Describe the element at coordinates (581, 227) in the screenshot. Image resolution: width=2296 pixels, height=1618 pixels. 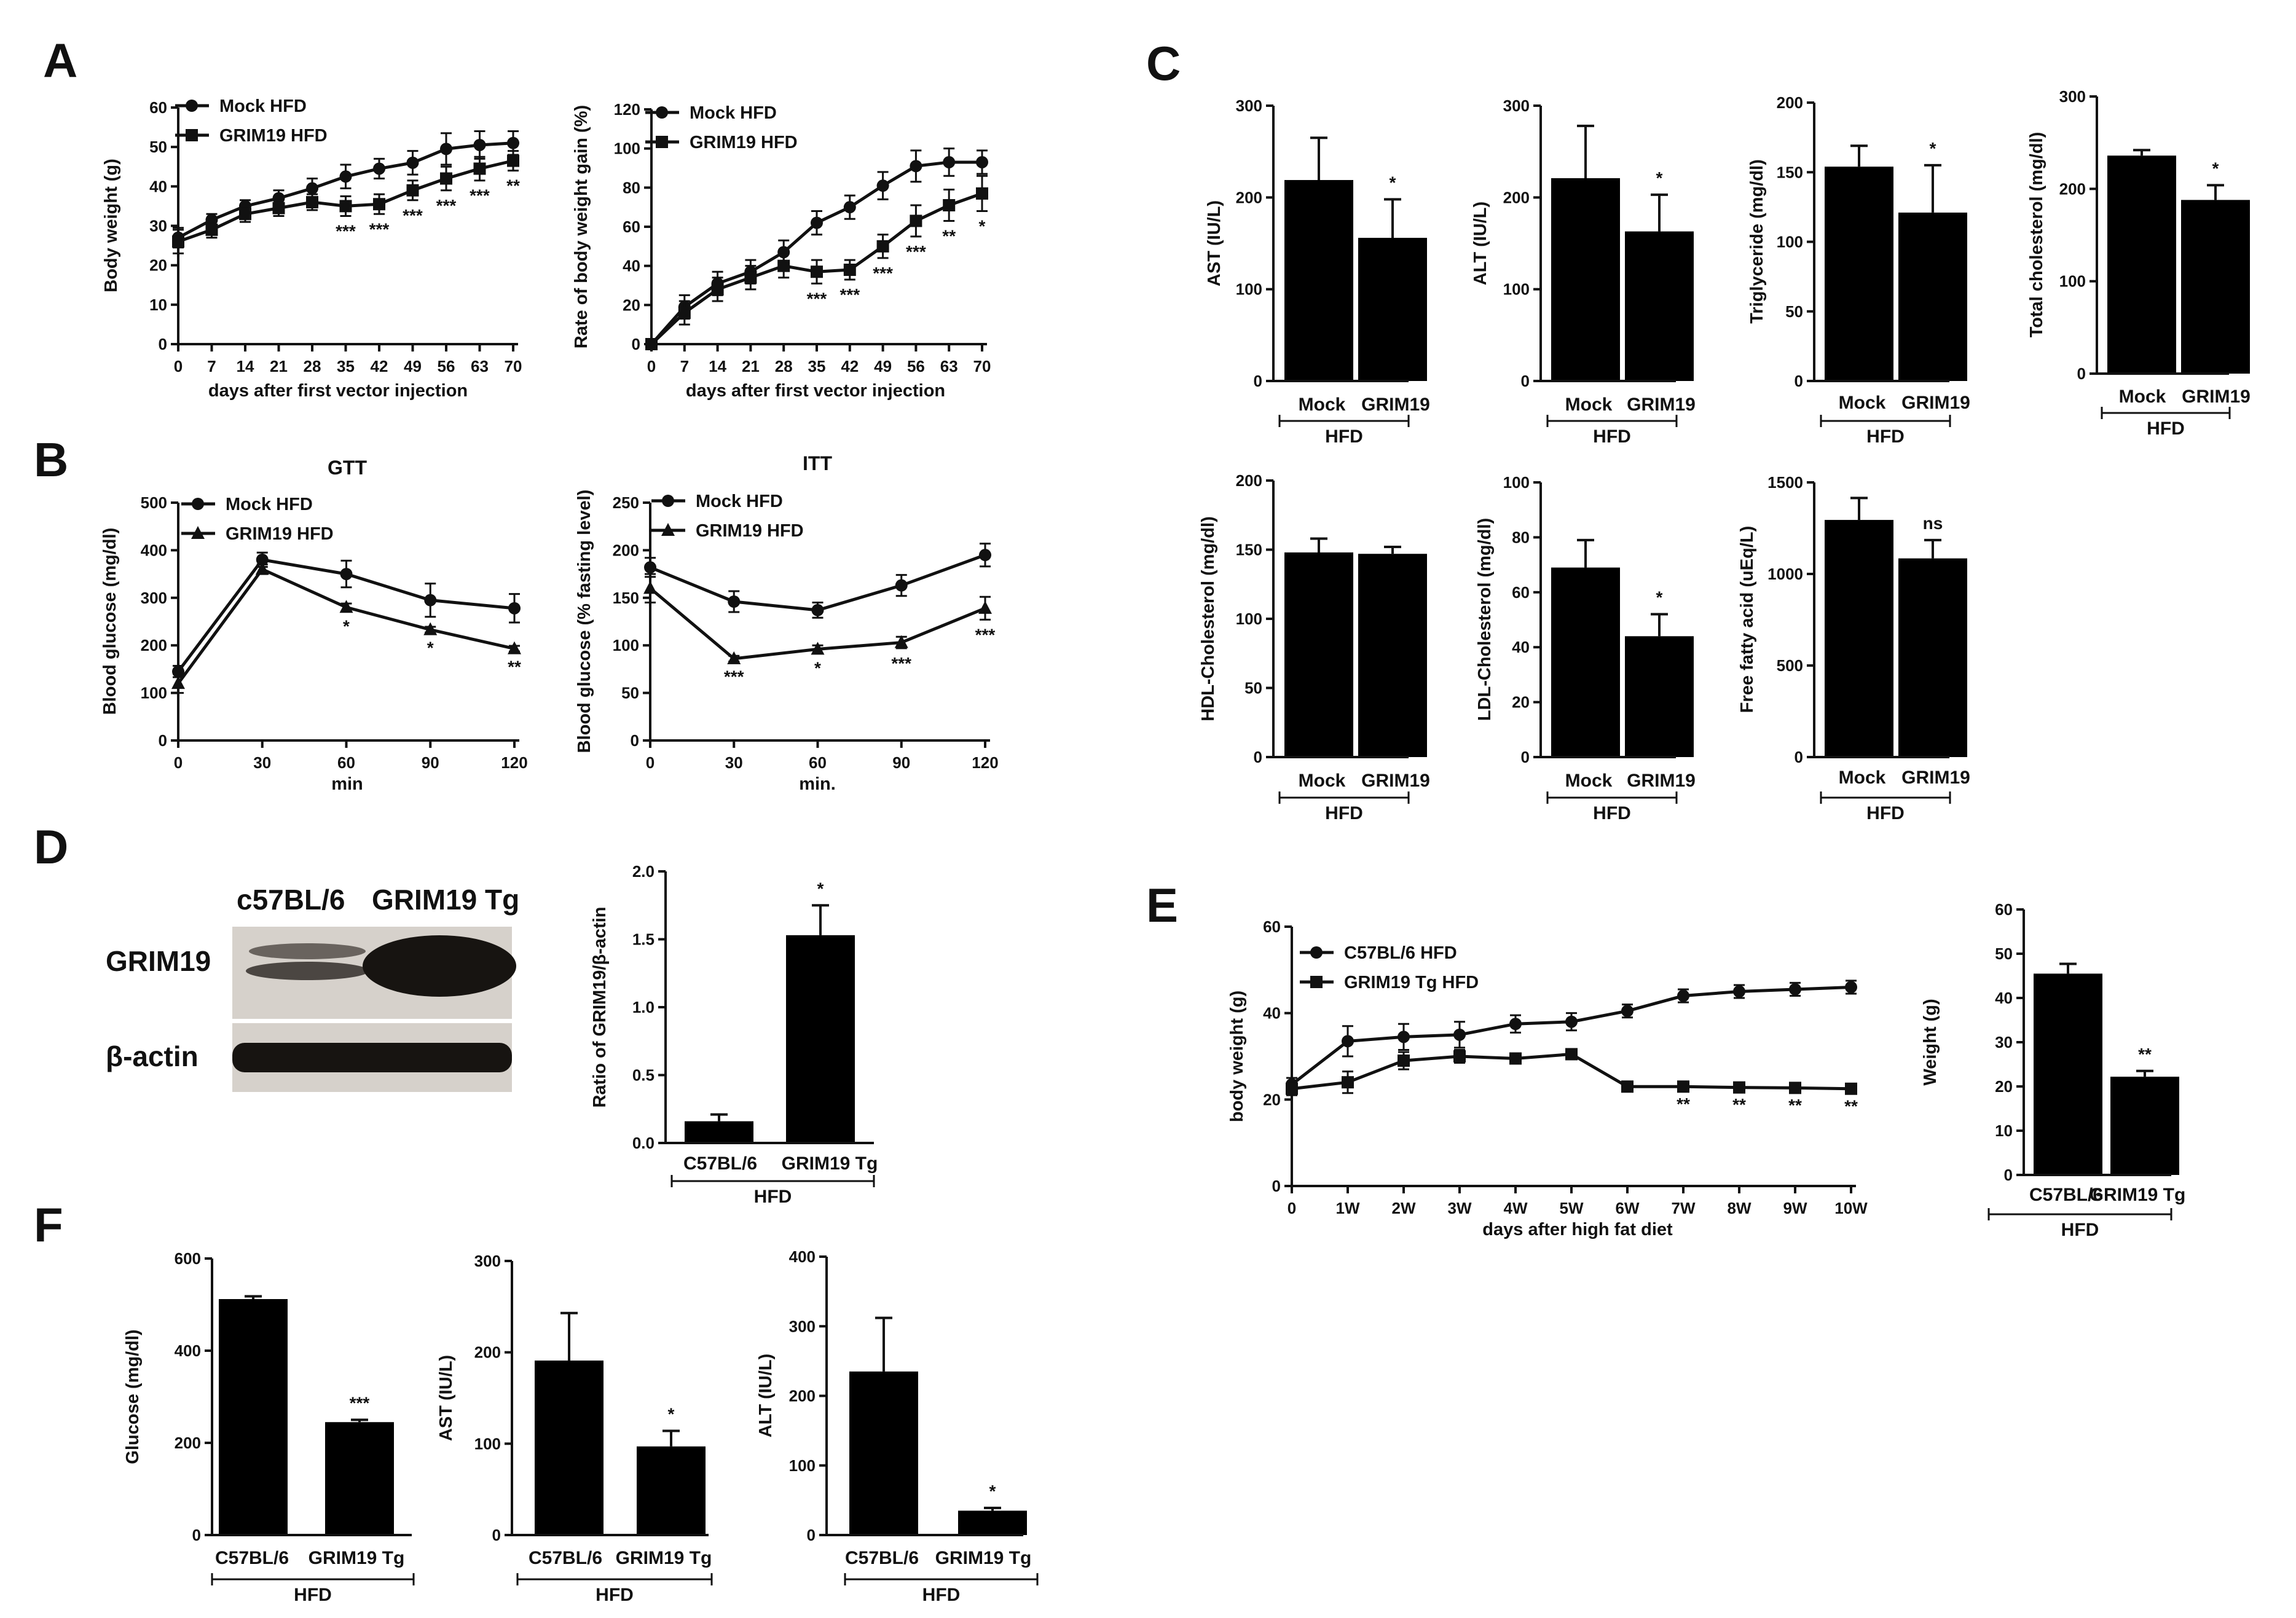
I see `y-axis-label: Rate of body weight gain (%)` at that location.